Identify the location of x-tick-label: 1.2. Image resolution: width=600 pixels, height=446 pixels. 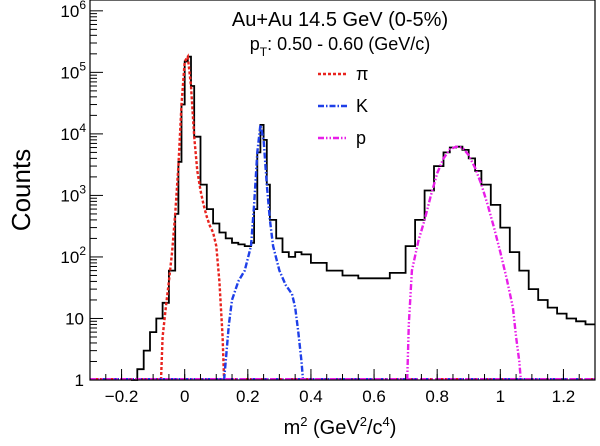
(564, 396).